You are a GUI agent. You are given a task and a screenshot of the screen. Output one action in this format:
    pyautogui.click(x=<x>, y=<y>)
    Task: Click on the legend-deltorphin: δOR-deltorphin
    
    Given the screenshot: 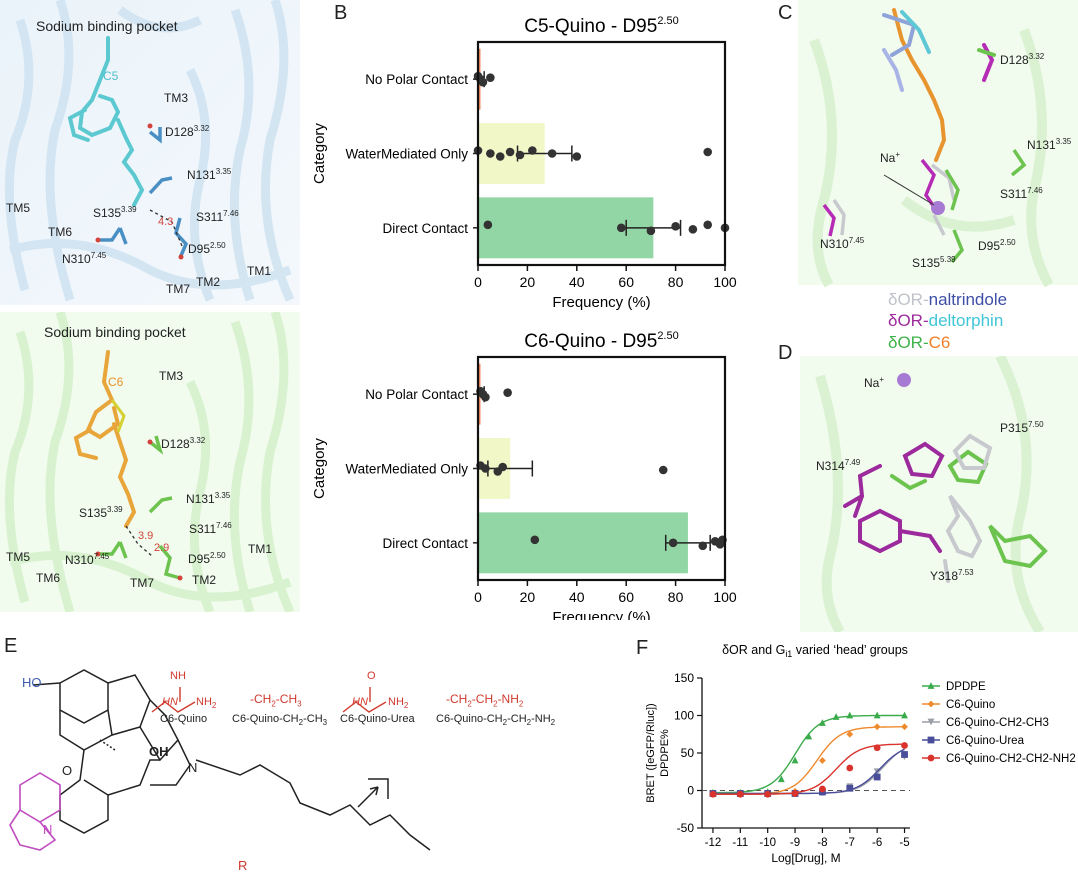 What is the action you would take?
    pyautogui.click(x=946, y=320)
    